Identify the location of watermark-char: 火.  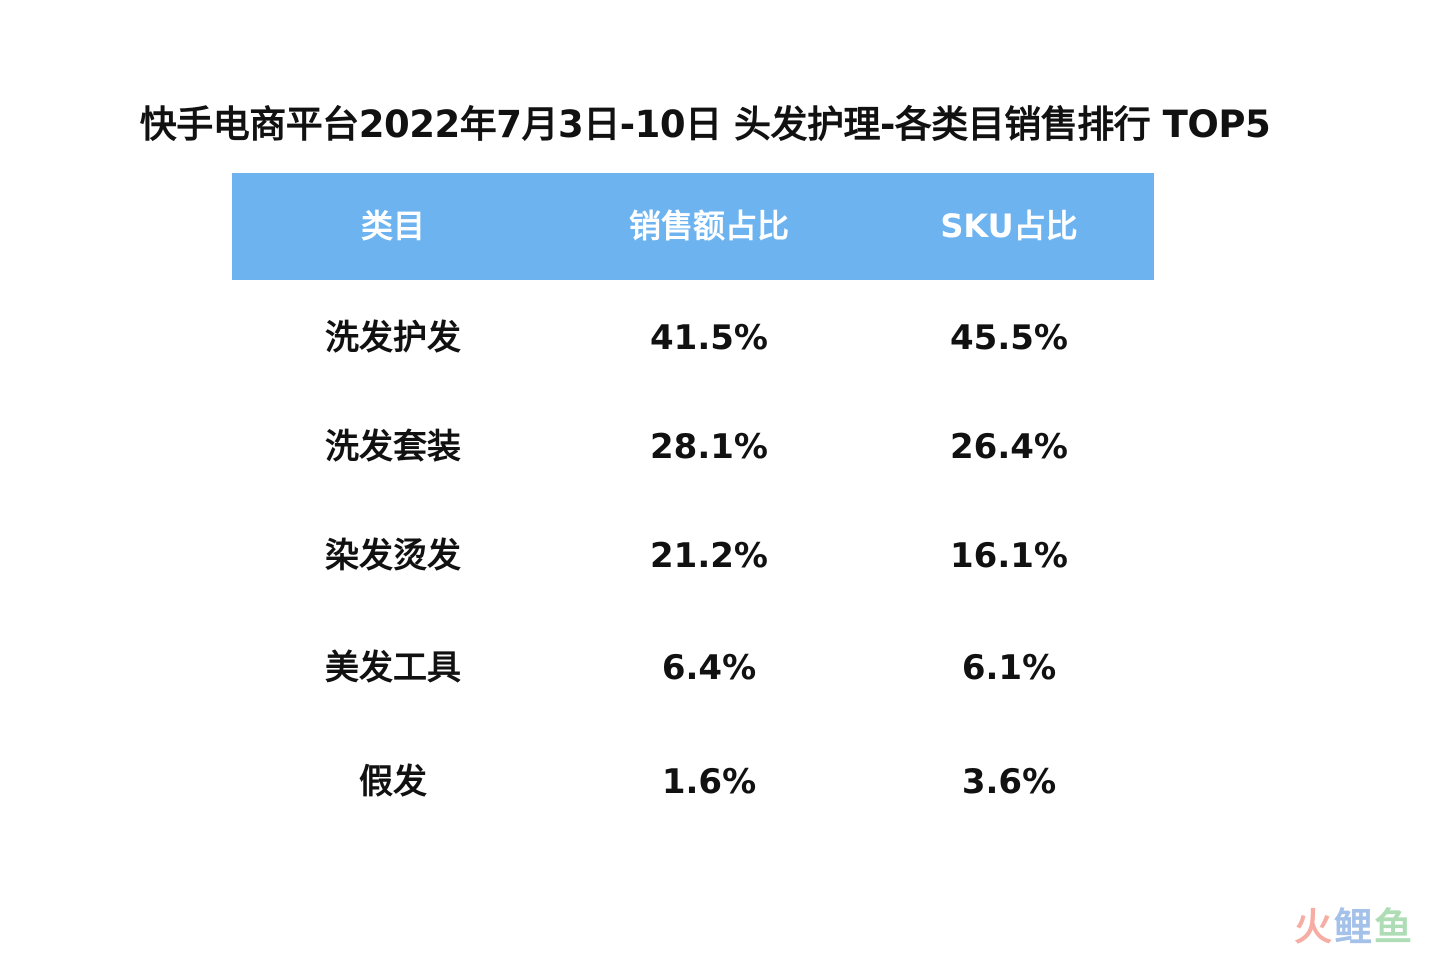
(1313, 927).